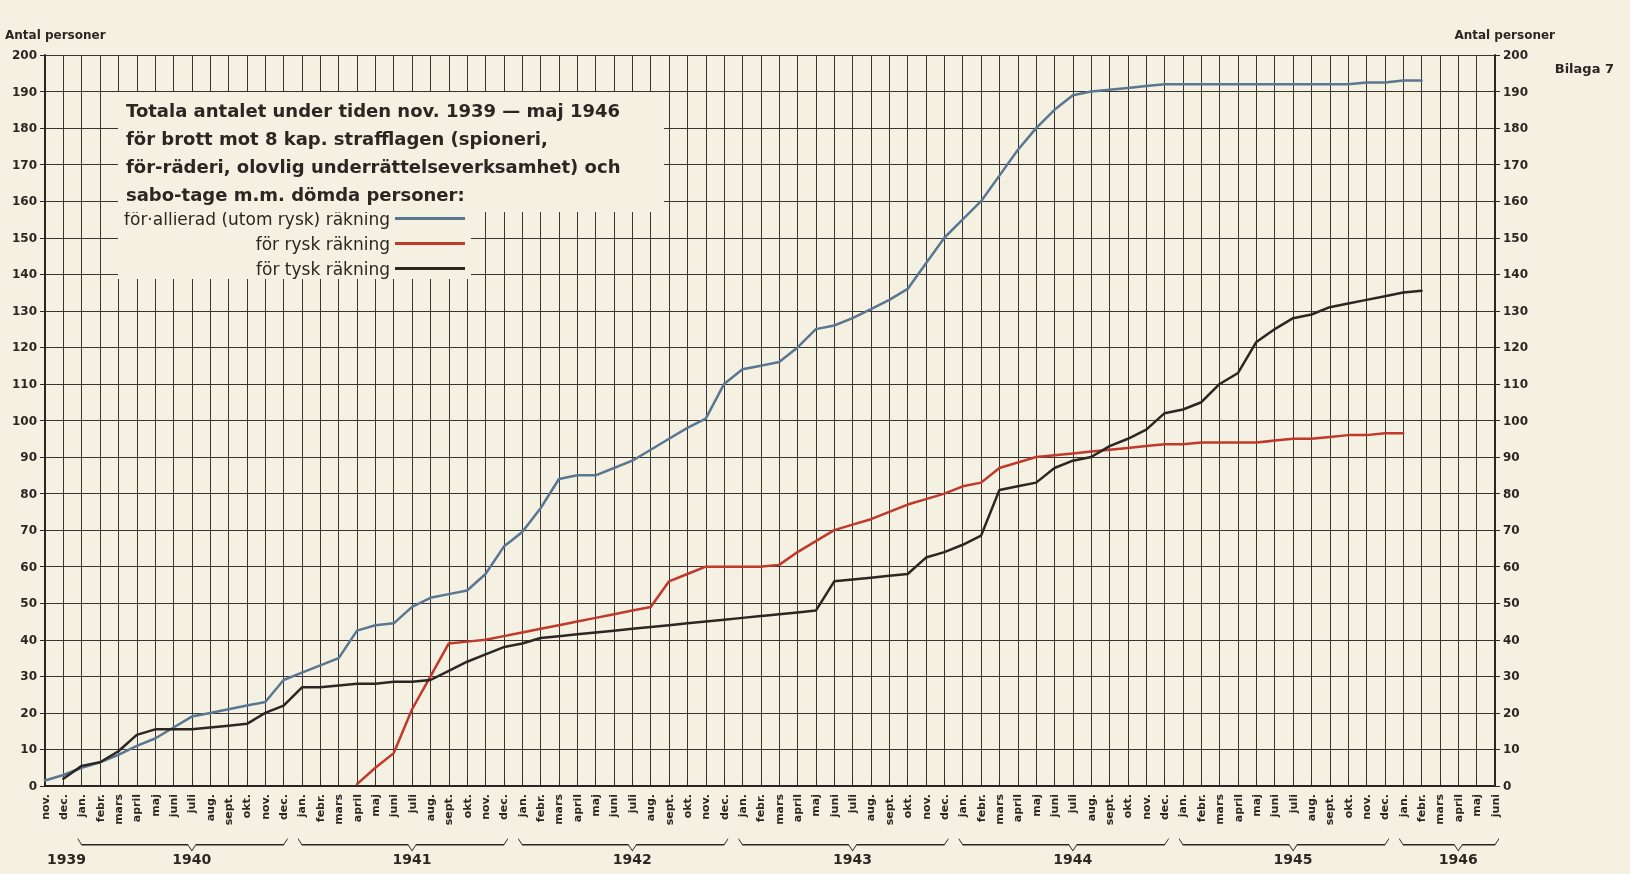  What do you see at coordinates (1511, 566) in the screenshot?
I see `y2-tick-label: 60` at bounding box center [1511, 566].